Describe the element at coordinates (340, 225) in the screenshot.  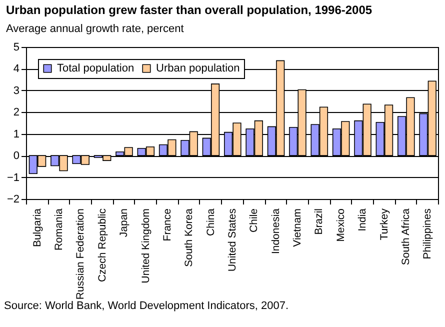
I see `x-tick-label: Mexico` at that location.